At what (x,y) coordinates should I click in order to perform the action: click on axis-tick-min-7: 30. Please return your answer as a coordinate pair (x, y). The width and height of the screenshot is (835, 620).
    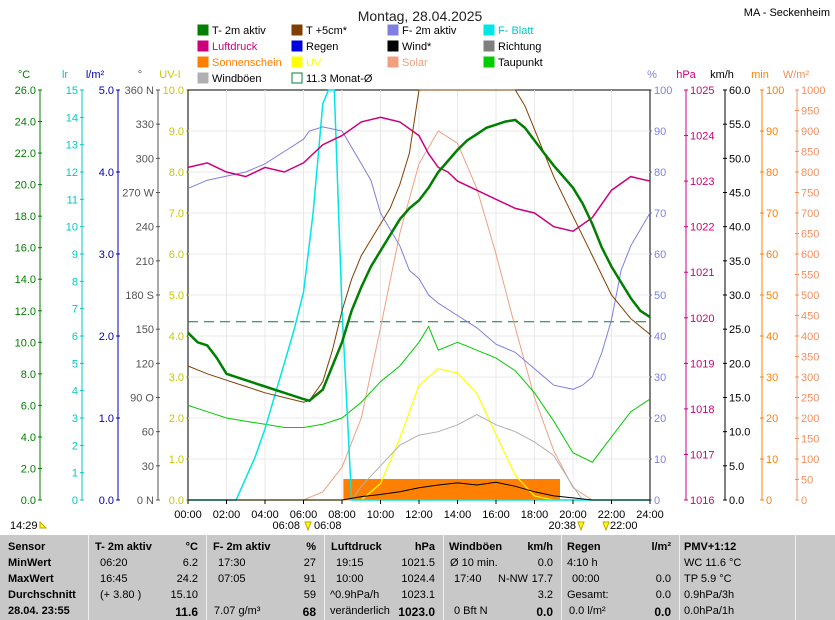
    Looking at the image, I should click on (772, 378).